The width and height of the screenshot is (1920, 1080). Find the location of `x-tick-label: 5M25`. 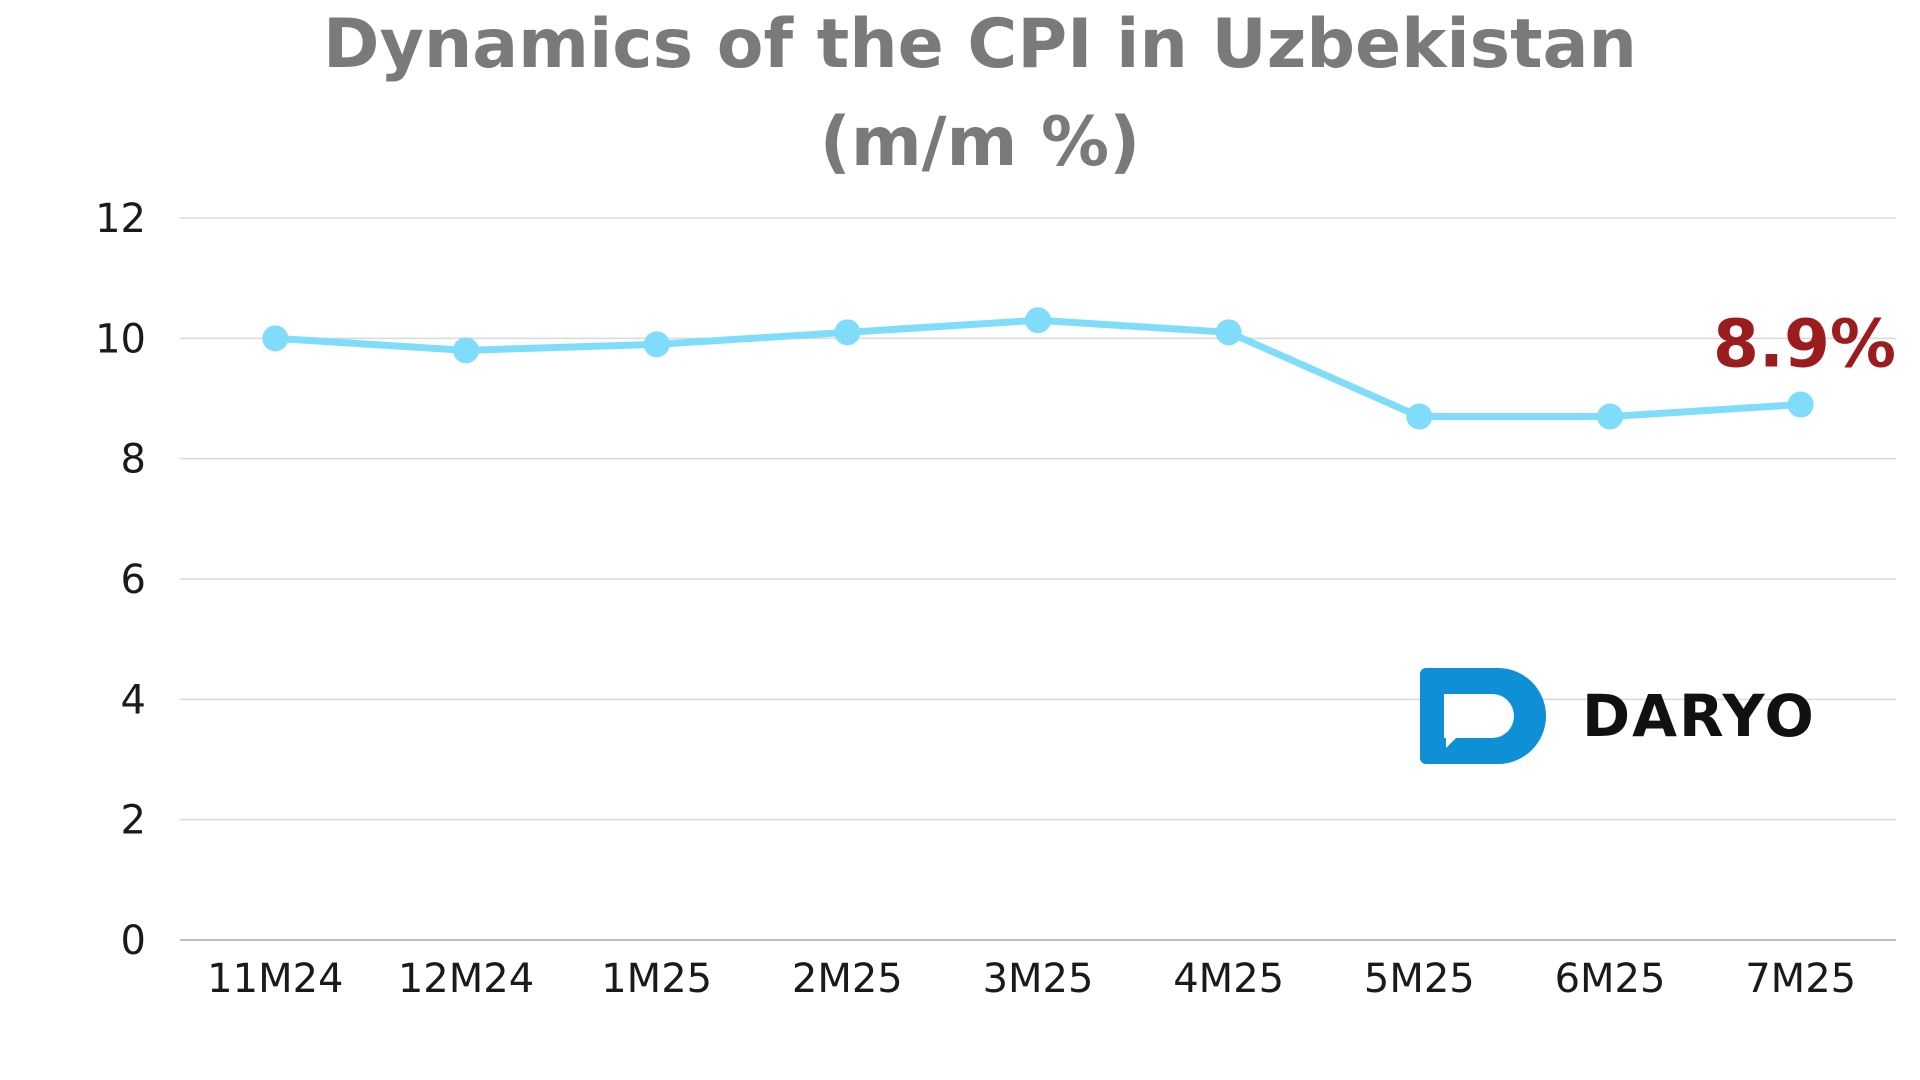

x-tick-label: 5M25 is located at coordinates (1419, 979).